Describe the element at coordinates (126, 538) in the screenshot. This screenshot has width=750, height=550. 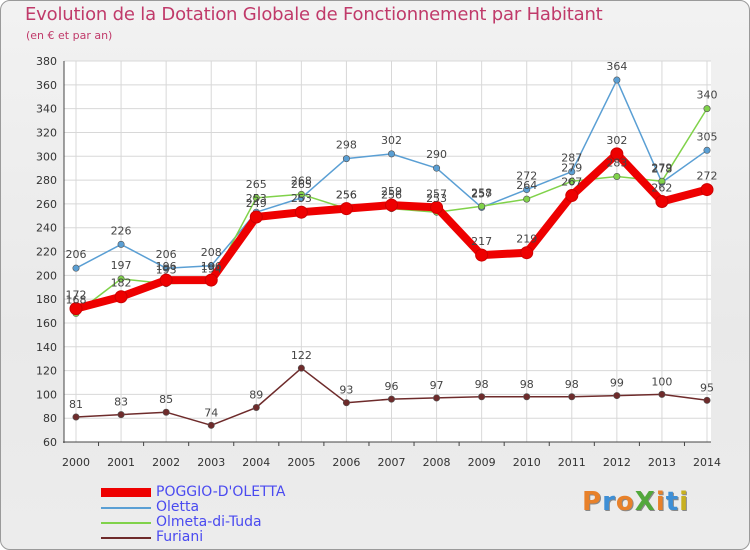
I see `legend-swatch-furiani` at that location.